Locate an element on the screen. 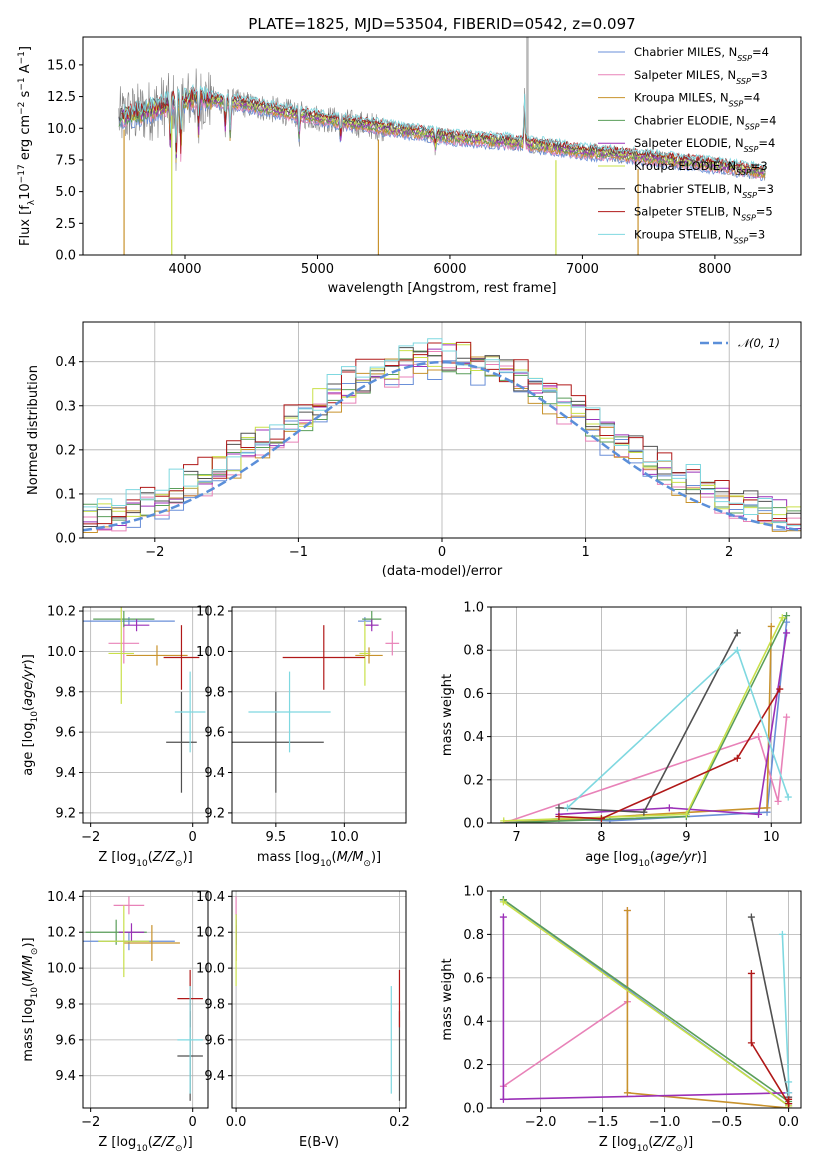 Image resolution: width=819 pixels, height=1170 pixels. age_vs_mass-frame is located at coordinates (319, 715).